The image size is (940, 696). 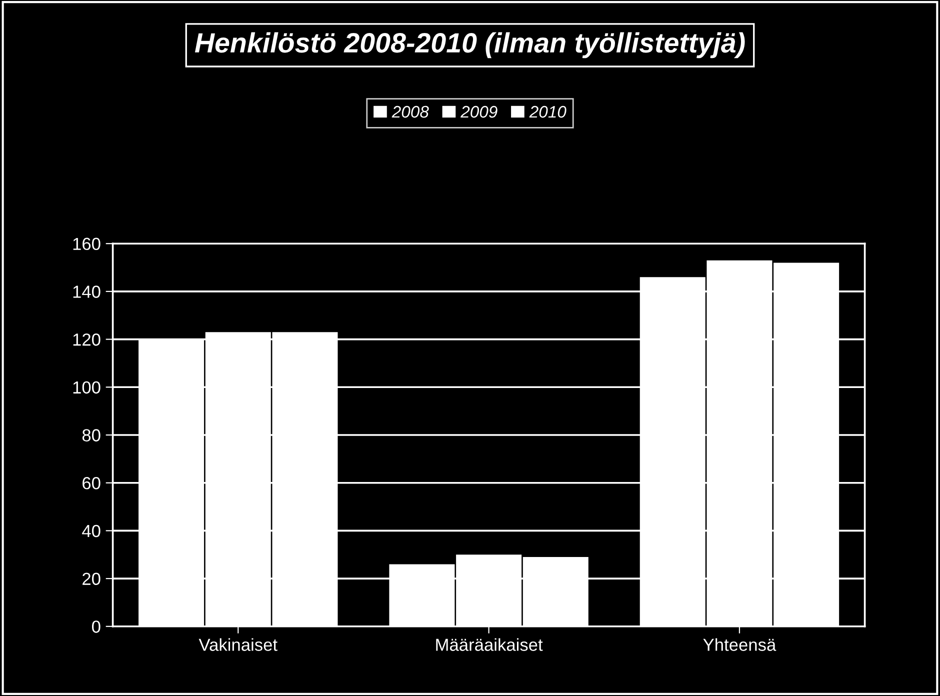 I want to click on y-tick-label: 80, so click(x=91, y=435).